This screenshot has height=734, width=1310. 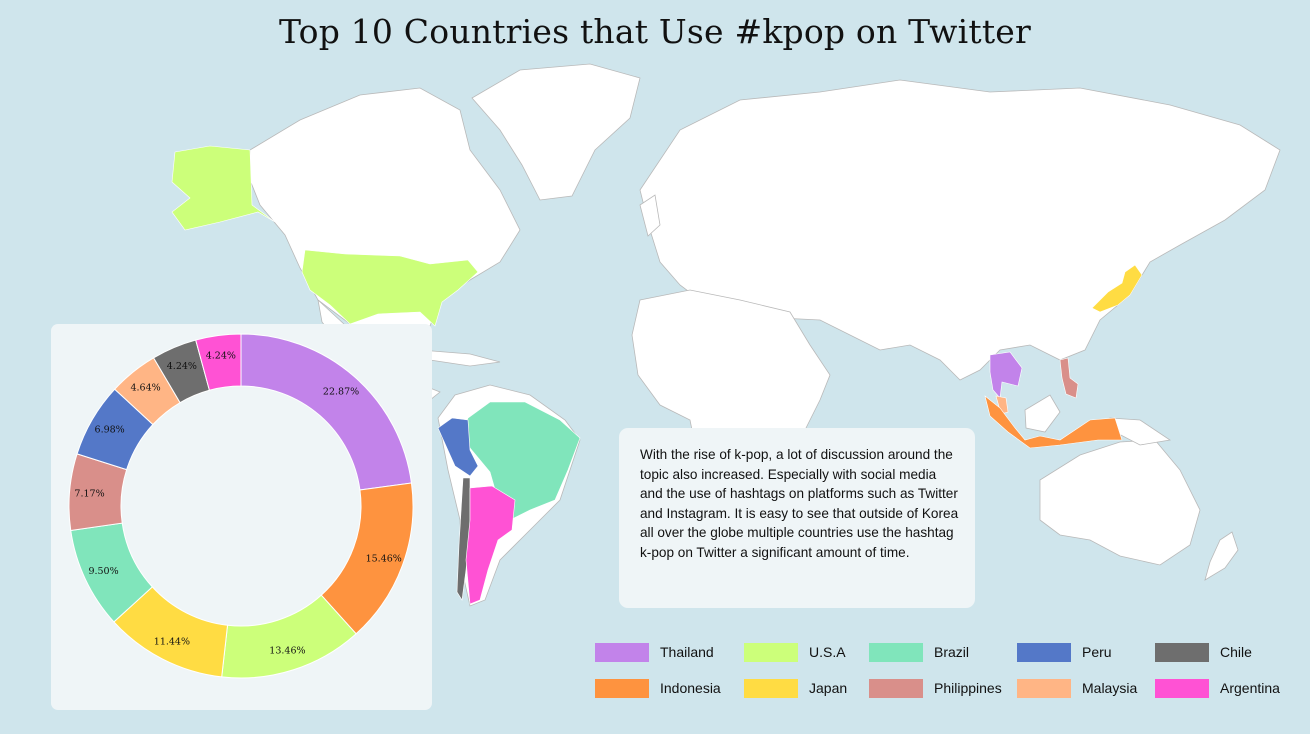 What do you see at coordinates (968, 688) in the screenshot?
I see `legend-label: Philippines` at bounding box center [968, 688].